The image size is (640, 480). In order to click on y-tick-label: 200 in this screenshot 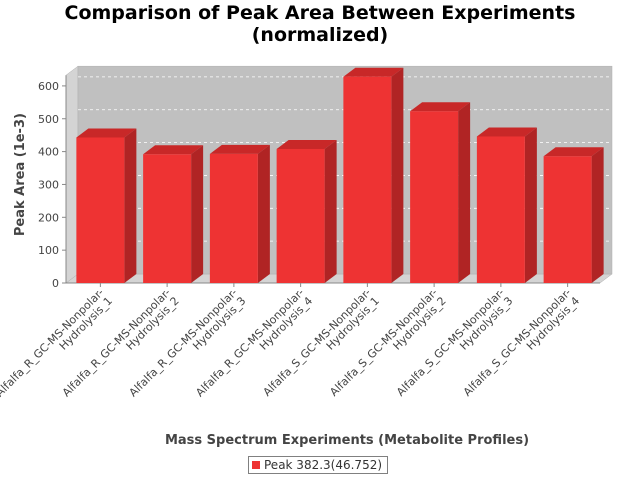, I will do `click(48, 217)`.